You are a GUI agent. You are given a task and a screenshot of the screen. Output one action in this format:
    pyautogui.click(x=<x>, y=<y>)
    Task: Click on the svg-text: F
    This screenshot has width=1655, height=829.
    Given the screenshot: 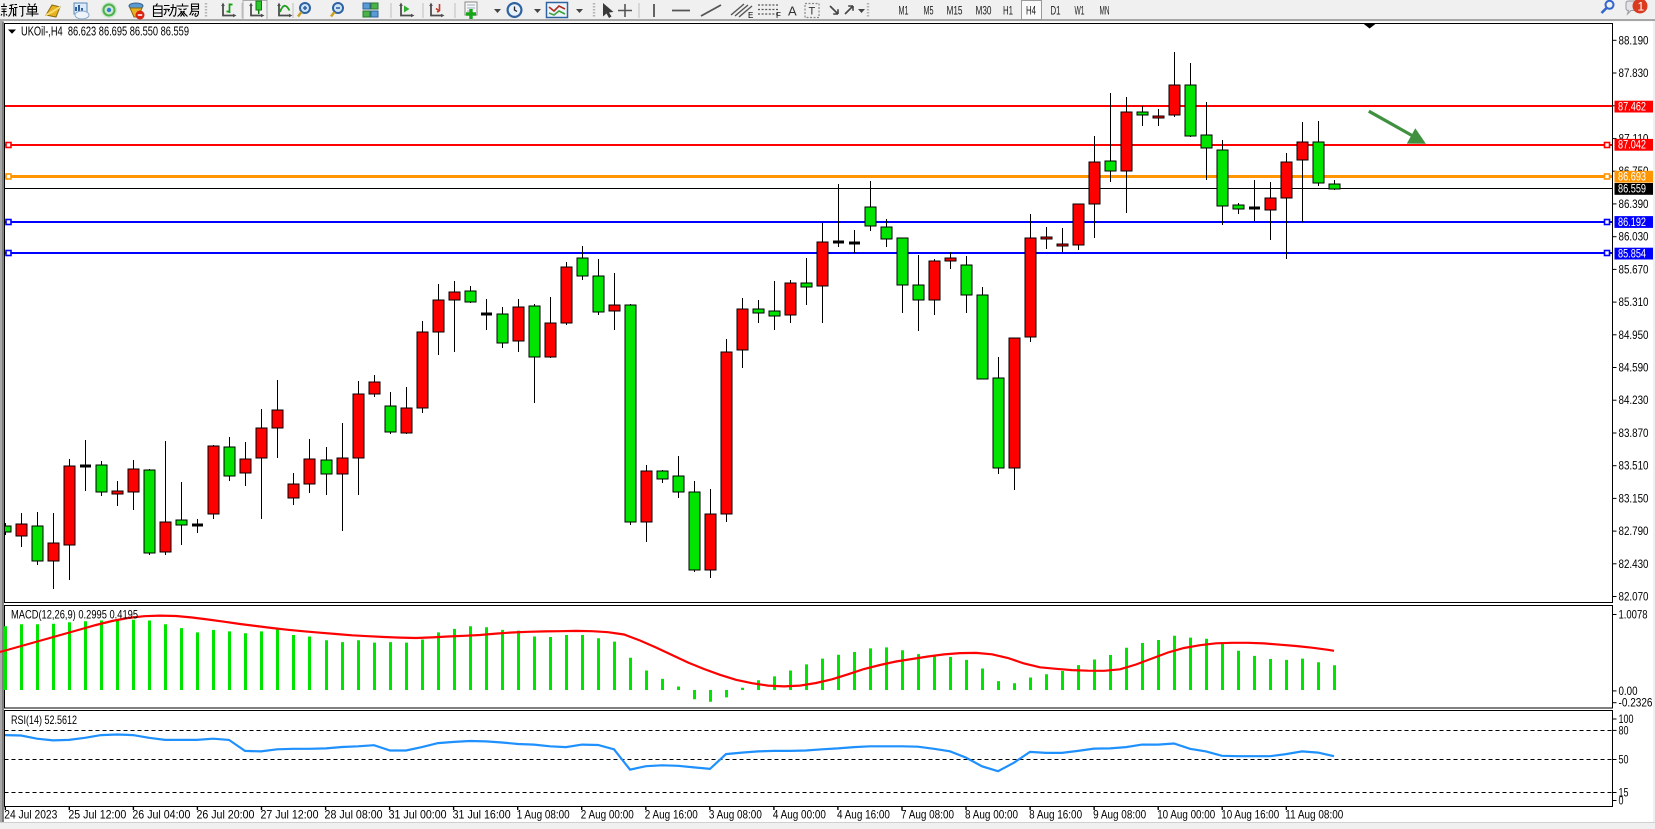 What is the action you would take?
    pyautogui.click(x=778, y=15)
    